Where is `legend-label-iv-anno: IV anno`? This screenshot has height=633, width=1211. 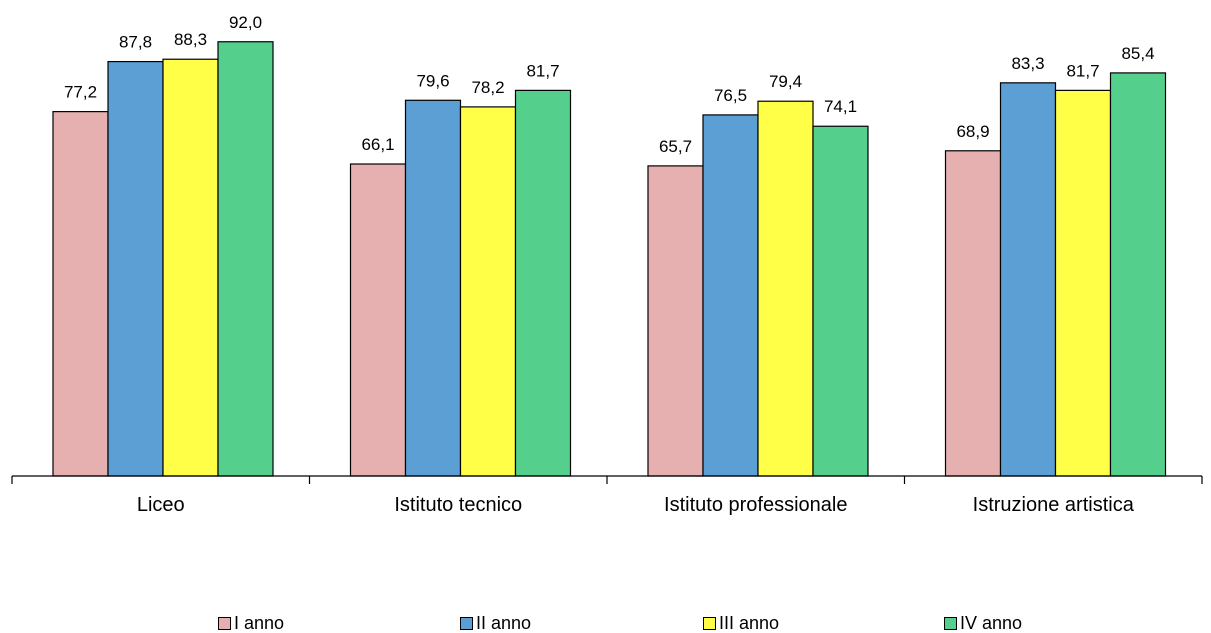 legend-label-iv-anno: IV anno is located at coordinates (991, 623).